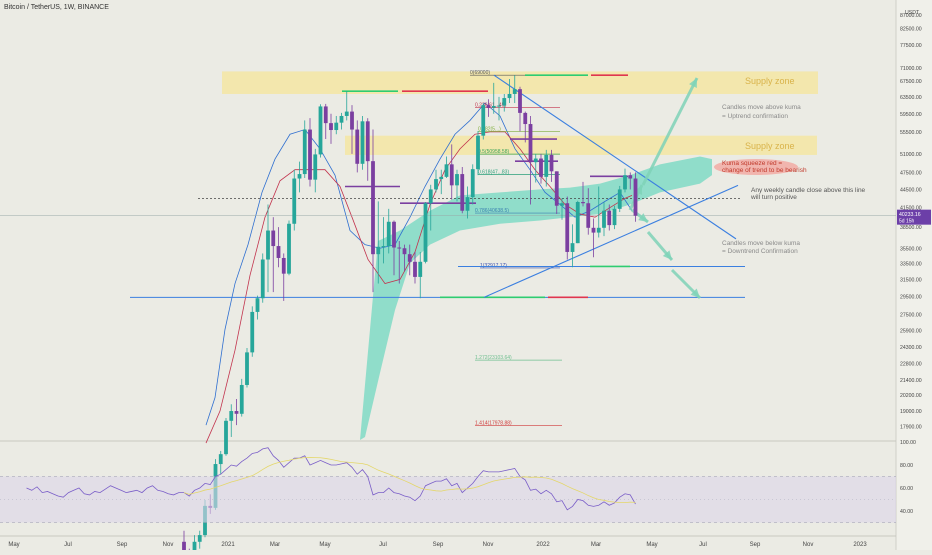 The height and width of the screenshot is (555, 932). I want to click on price-currency: USDT, so click(912, 13).